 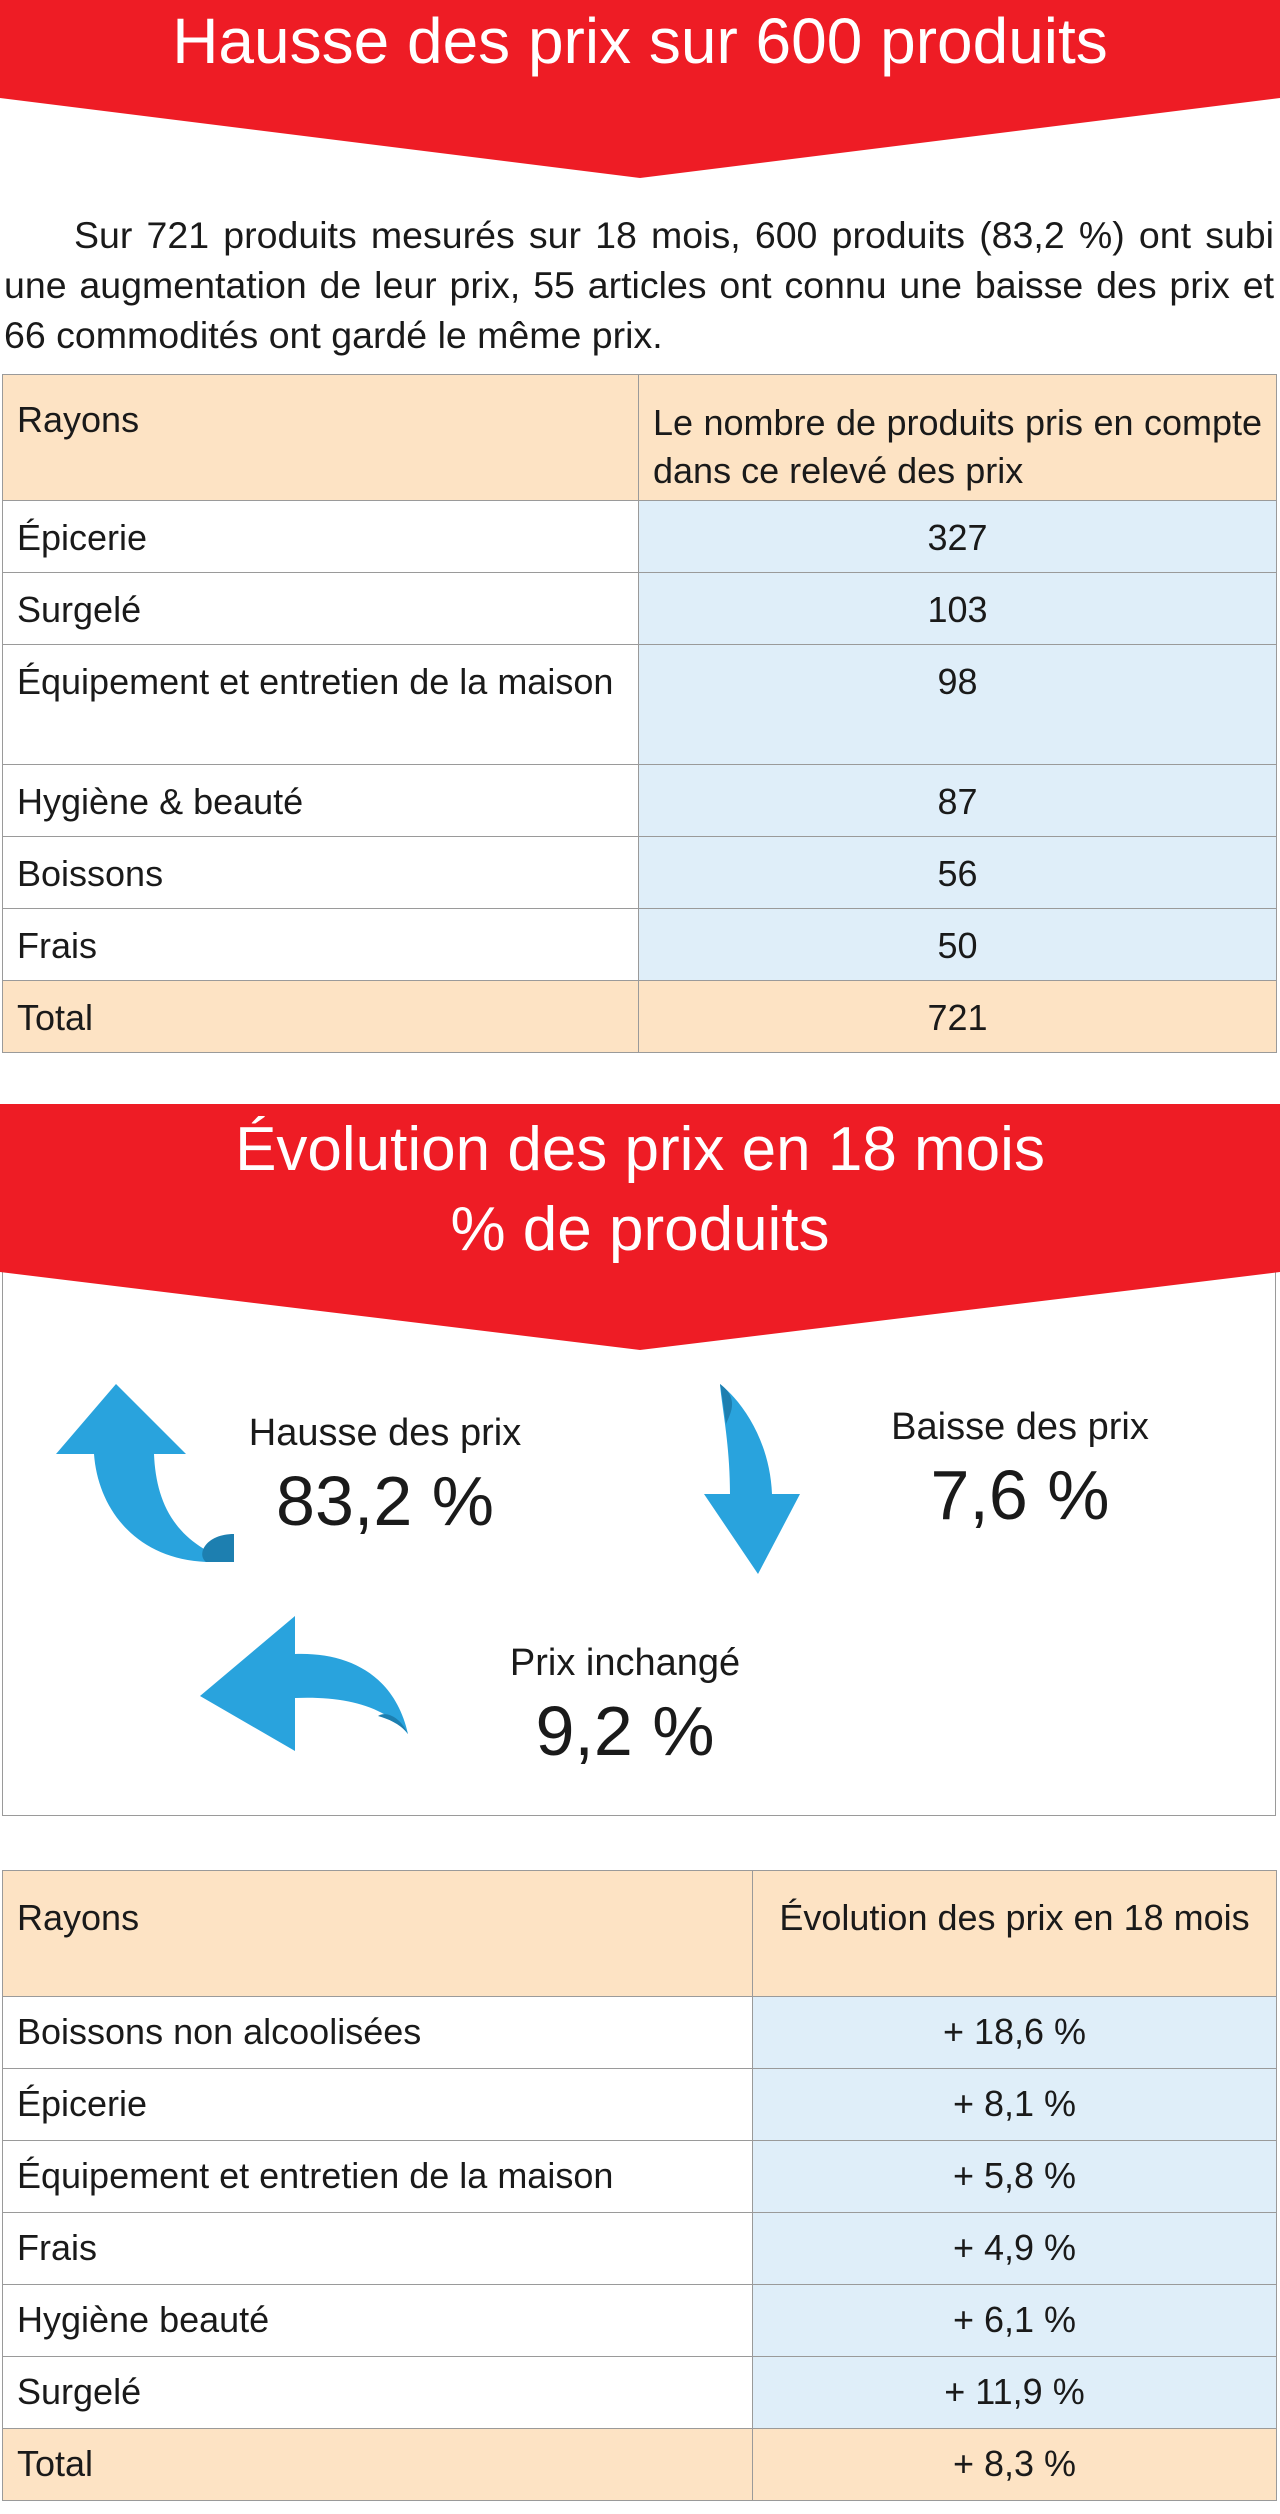 I want to click on banner-hausse-des-prix: Hausse des prix sur 600 produits, so click(x=640, y=90).